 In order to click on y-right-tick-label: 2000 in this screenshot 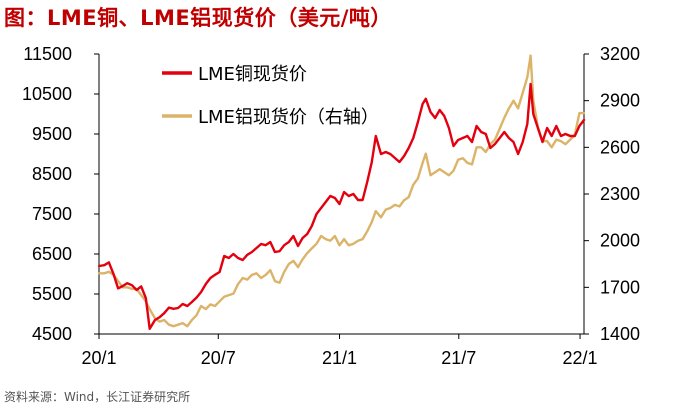, I will do `click(620, 241)`.